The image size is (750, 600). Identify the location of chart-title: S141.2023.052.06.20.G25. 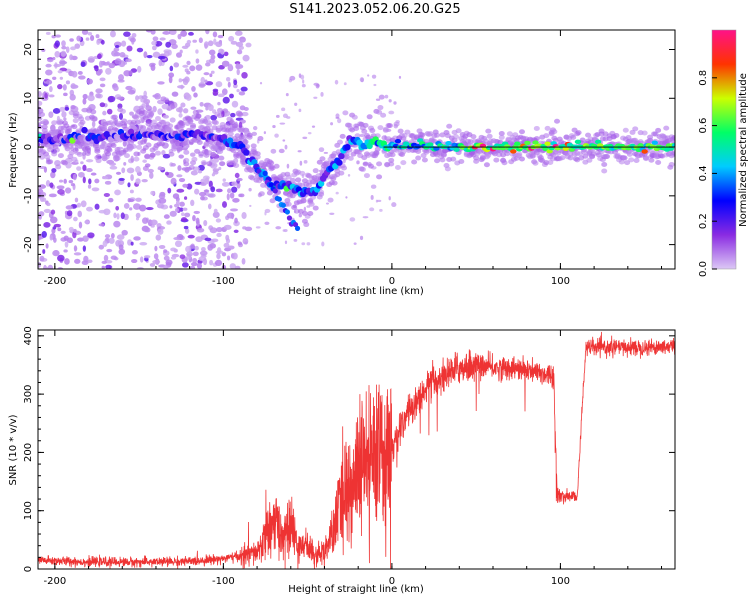
(375, 9).